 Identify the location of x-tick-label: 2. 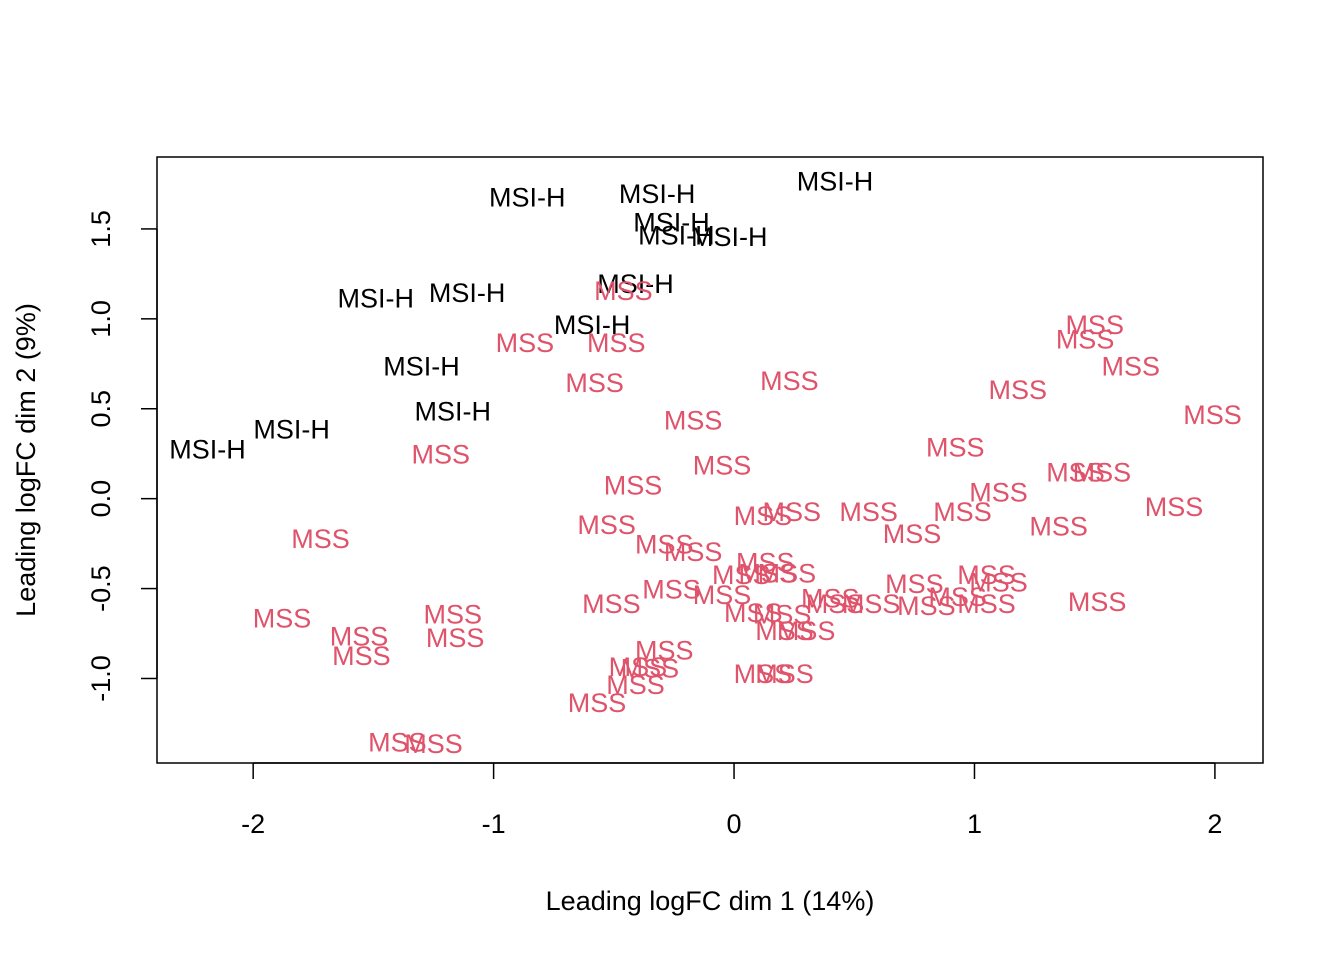
(1214, 824).